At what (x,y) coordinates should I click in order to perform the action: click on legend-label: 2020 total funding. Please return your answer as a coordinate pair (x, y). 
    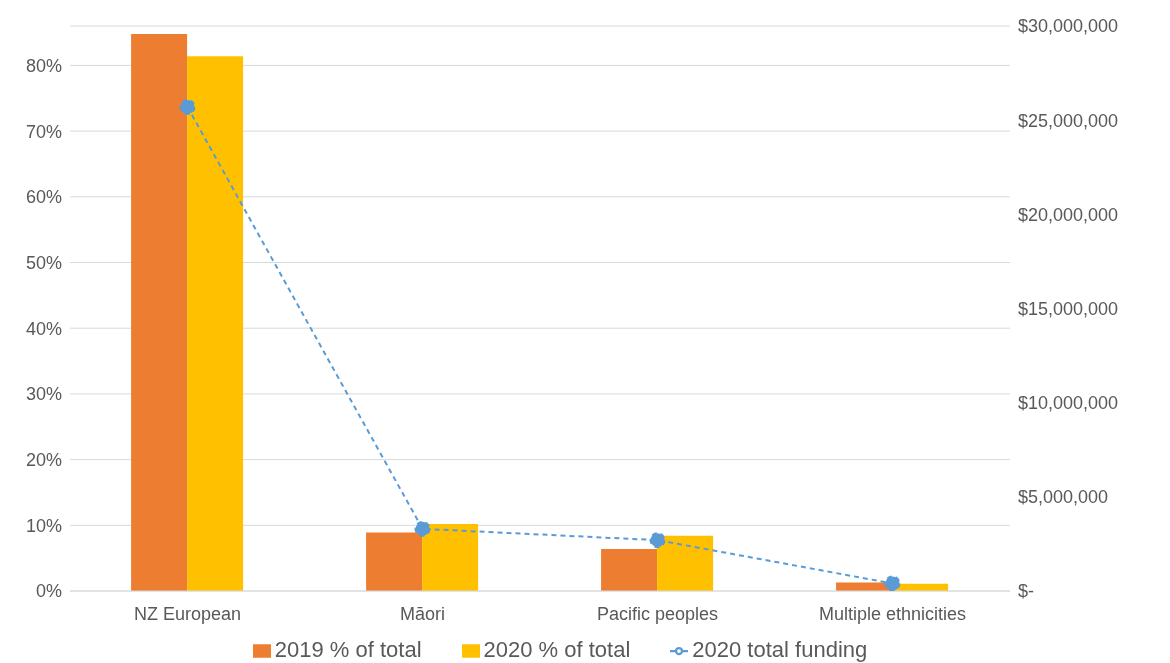
    Looking at the image, I should click on (780, 649).